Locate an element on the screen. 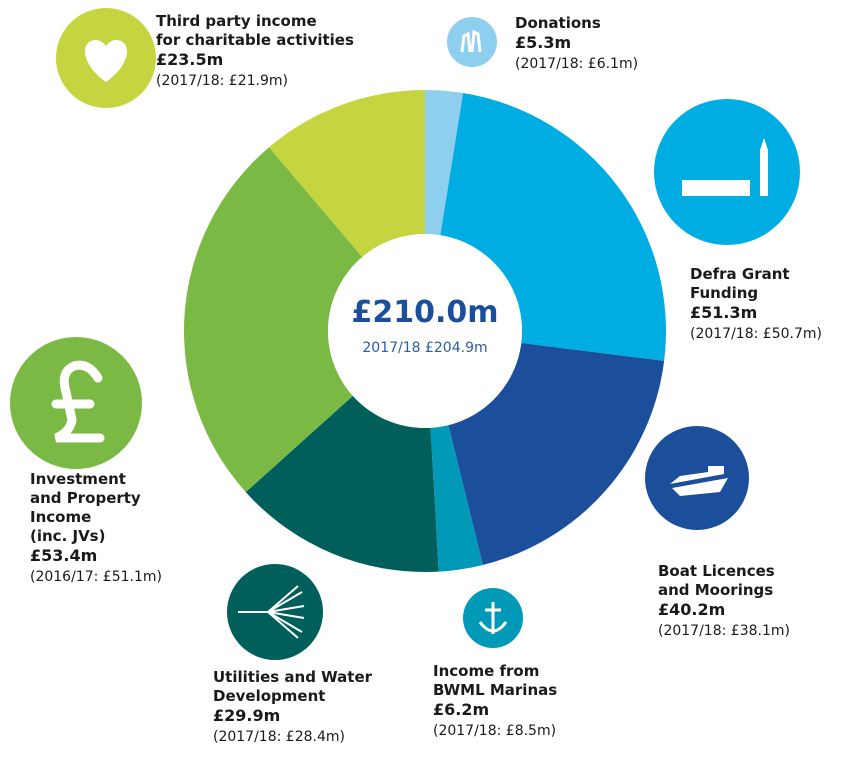 This screenshot has width=854, height=760. boat-shape is located at coordinates (699, 481).